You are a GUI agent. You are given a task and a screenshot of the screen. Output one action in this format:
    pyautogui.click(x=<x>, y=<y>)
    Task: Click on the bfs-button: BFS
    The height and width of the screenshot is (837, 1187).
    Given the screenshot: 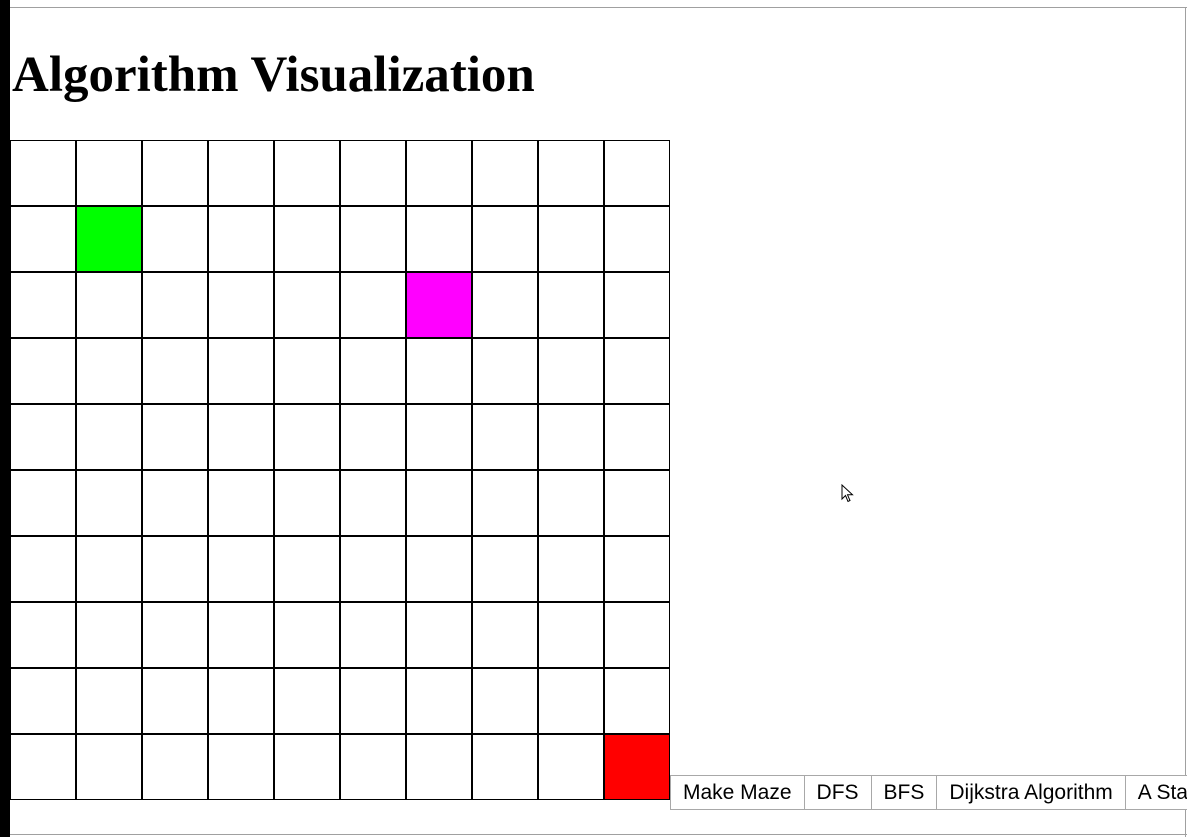 What is the action you would take?
    pyautogui.click(x=904, y=792)
    